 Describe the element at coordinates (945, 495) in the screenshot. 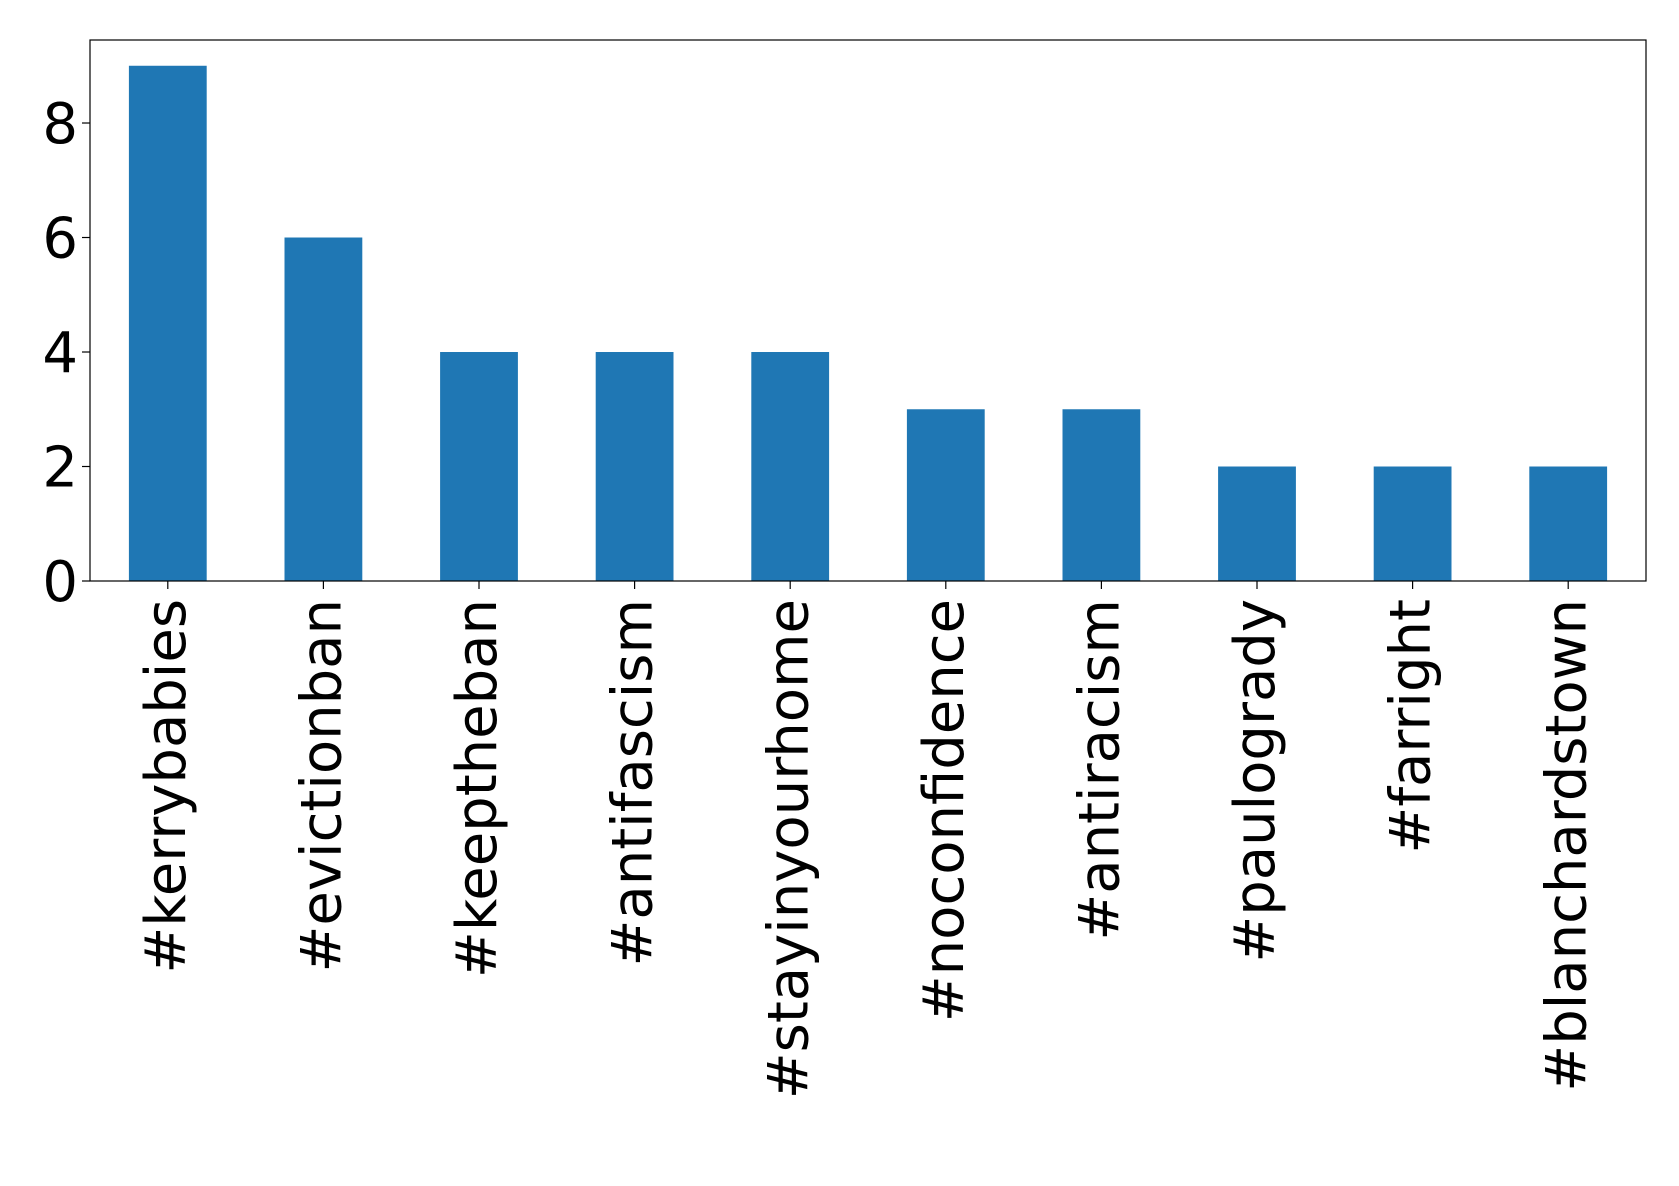

I see `bar-noconfidence` at that location.